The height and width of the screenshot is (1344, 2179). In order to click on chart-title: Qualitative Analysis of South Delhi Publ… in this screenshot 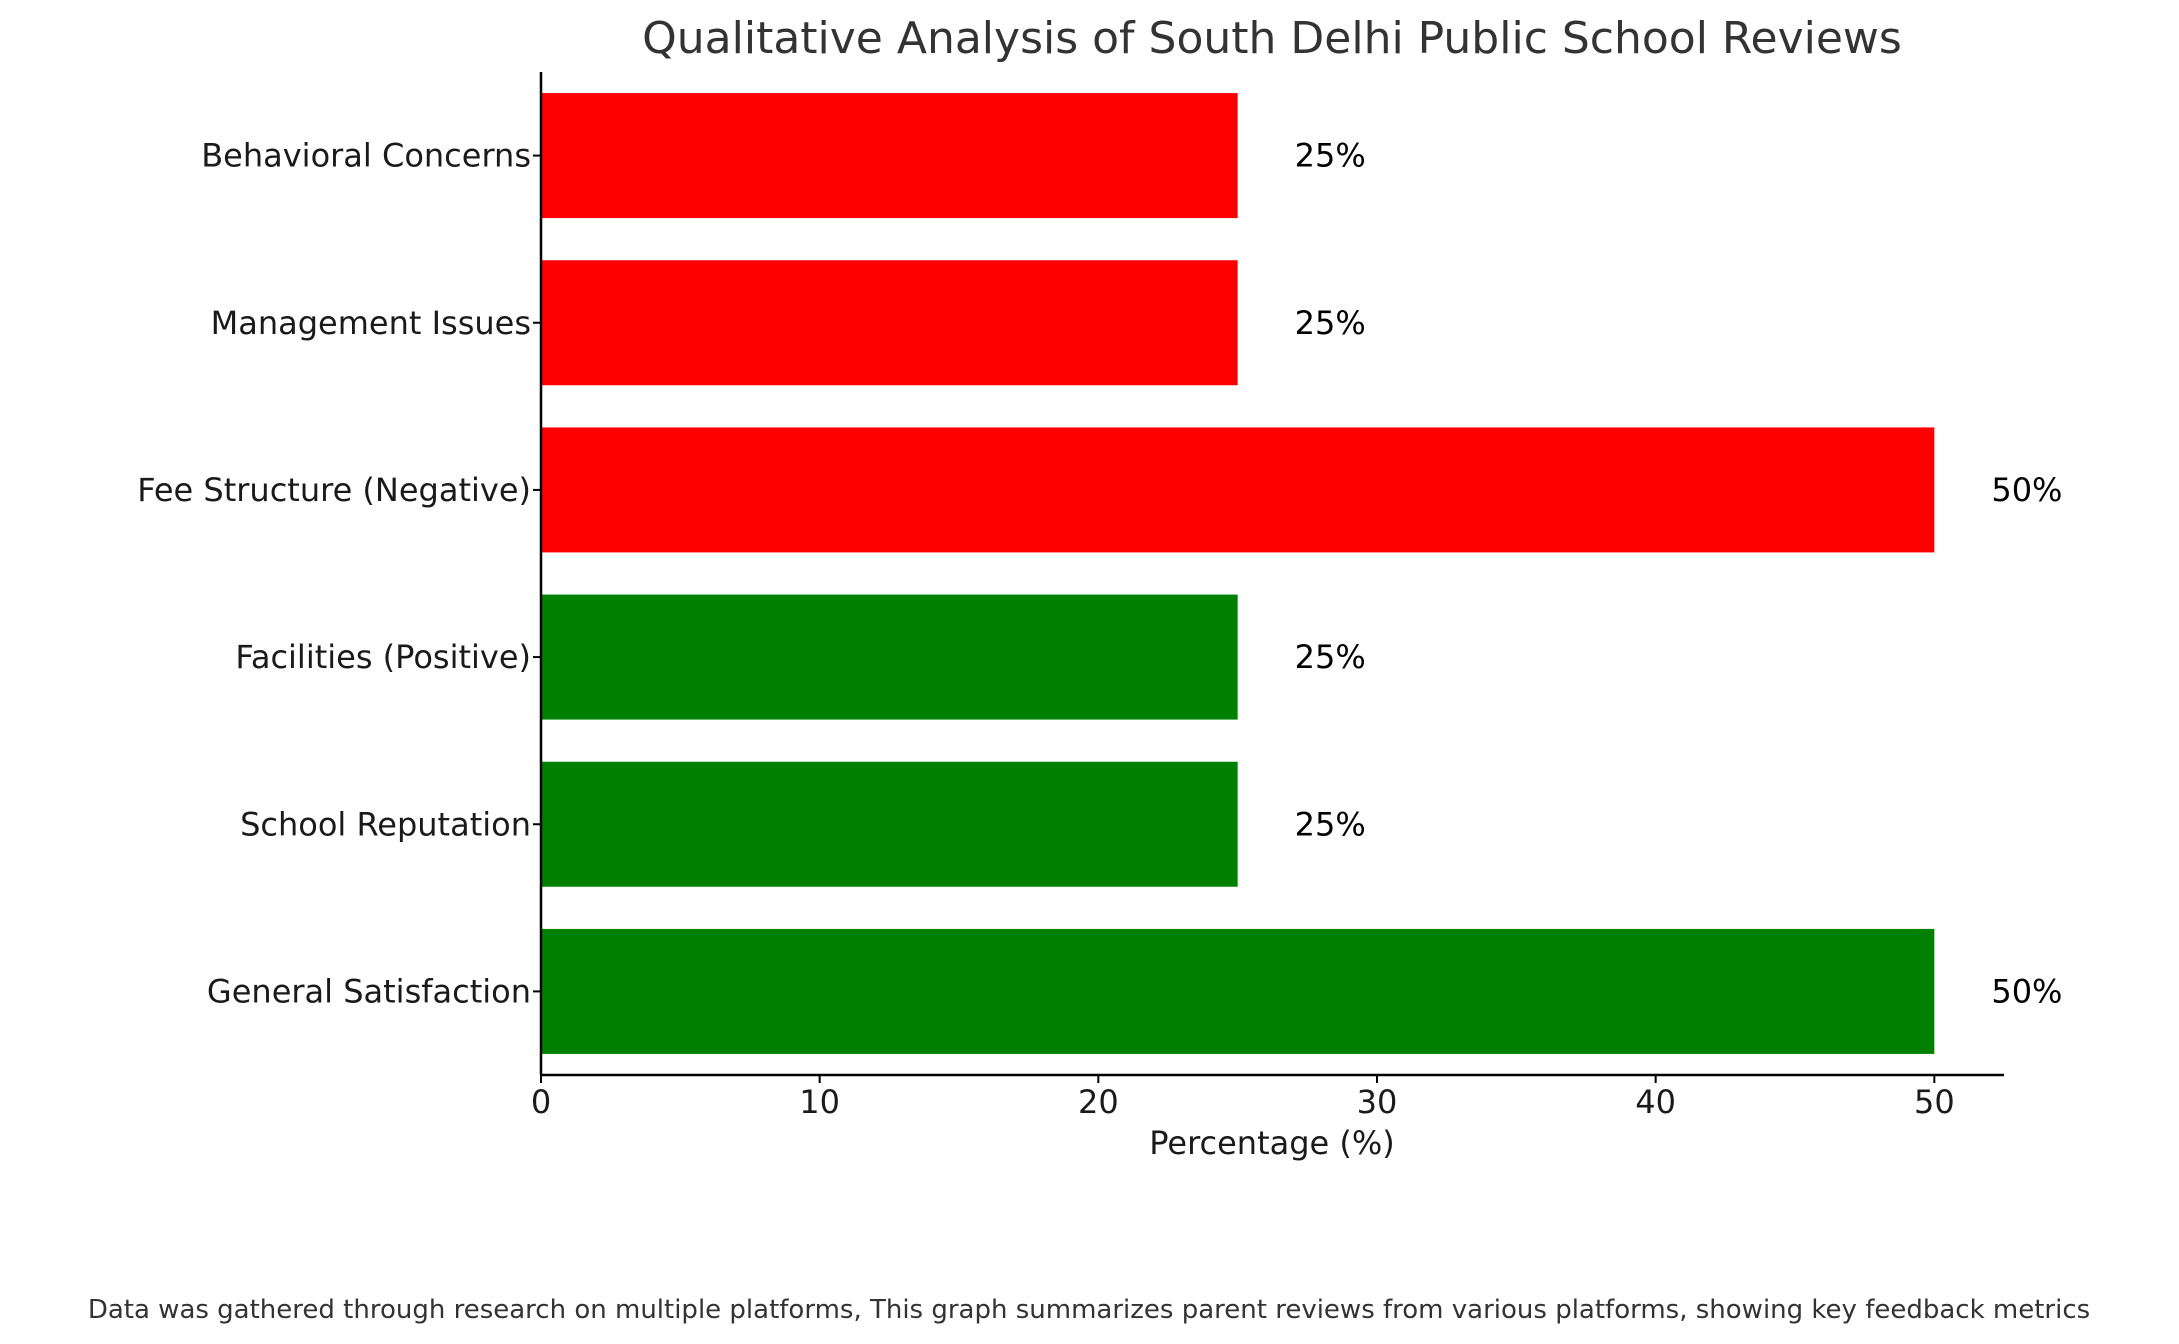, I will do `click(1272, 38)`.